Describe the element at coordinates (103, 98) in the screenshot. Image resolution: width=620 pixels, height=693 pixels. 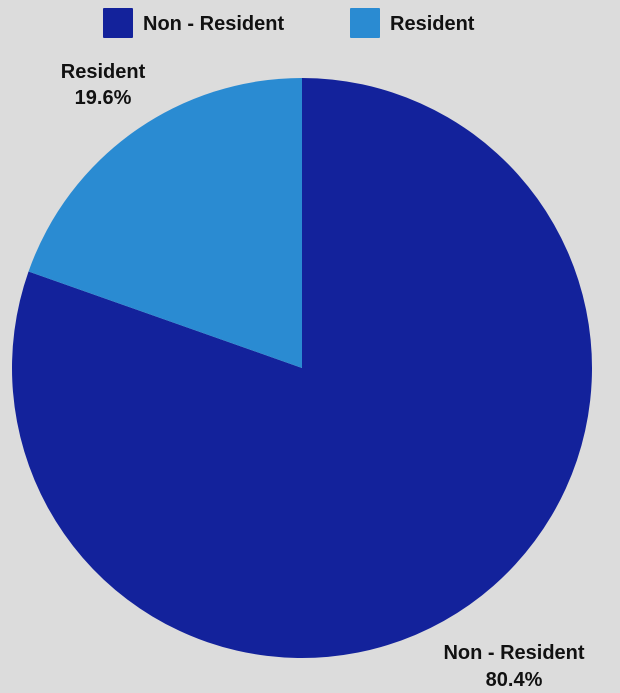
I see `slice-label-resident-value: 19.6%` at that location.